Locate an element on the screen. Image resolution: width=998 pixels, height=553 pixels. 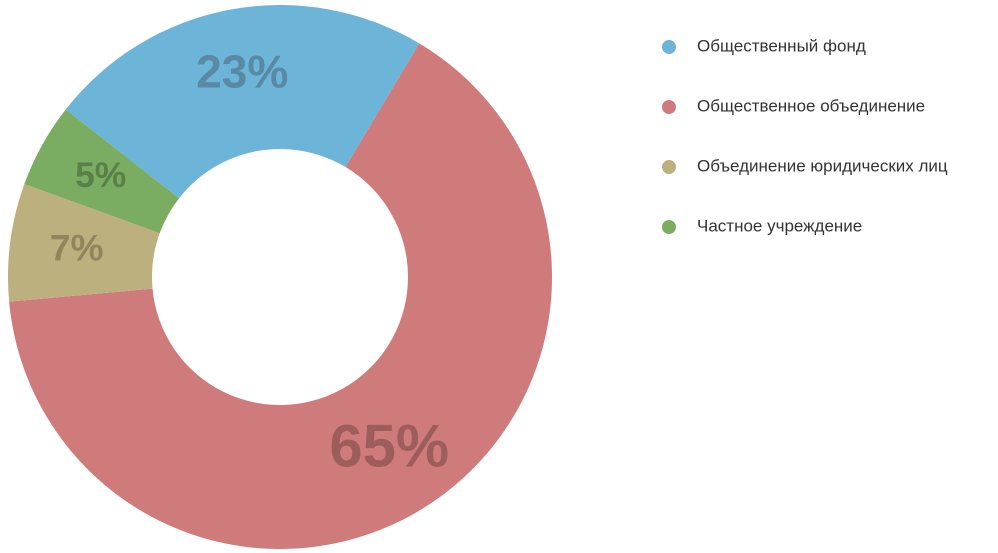
legend-text: Общественный фонд is located at coordinates (781, 45).